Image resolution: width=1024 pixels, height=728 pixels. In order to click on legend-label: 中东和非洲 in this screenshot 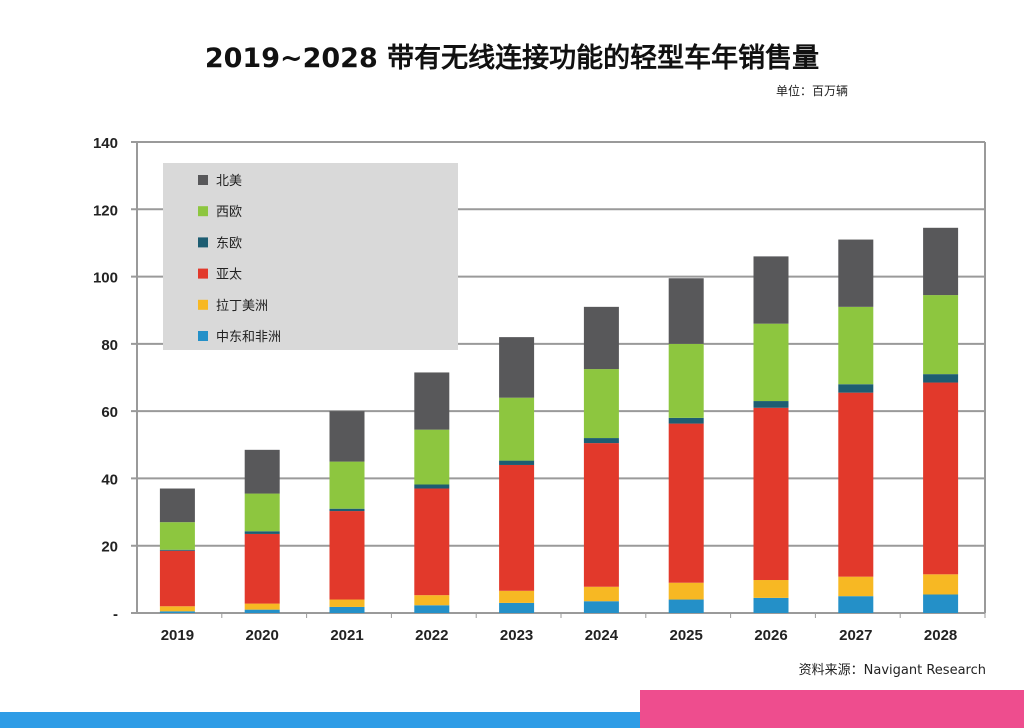, I will do `click(248, 337)`.